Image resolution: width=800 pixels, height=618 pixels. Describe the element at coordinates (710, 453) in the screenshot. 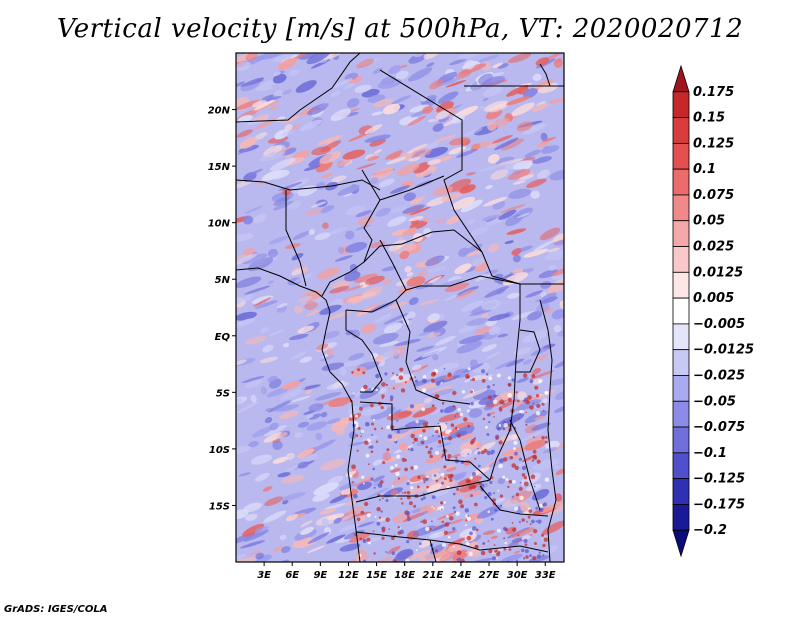

I see `colorbar-level-label: −0.1` at that location.